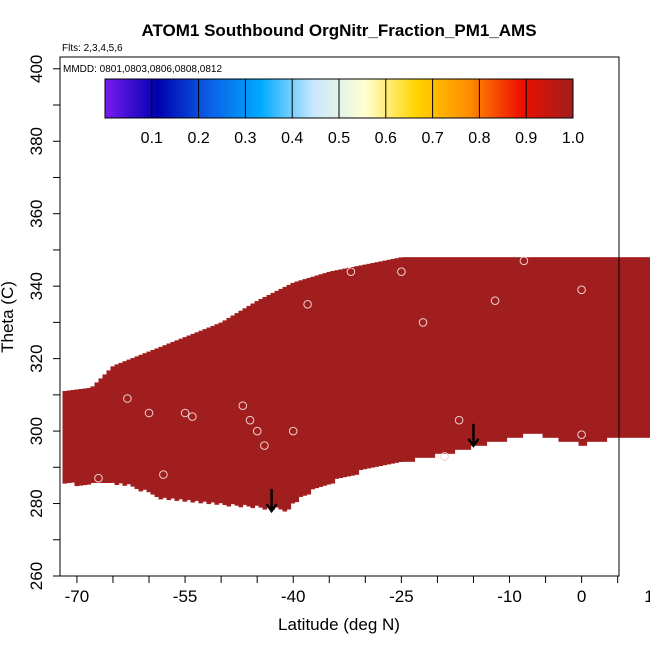 The image size is (650, 650). What do you see at coordinates (142, 69) in the screenshot?
I see `dates-note: MMDD: 0801,0803,0806,0808,0812` at bounding box center [142, 69].